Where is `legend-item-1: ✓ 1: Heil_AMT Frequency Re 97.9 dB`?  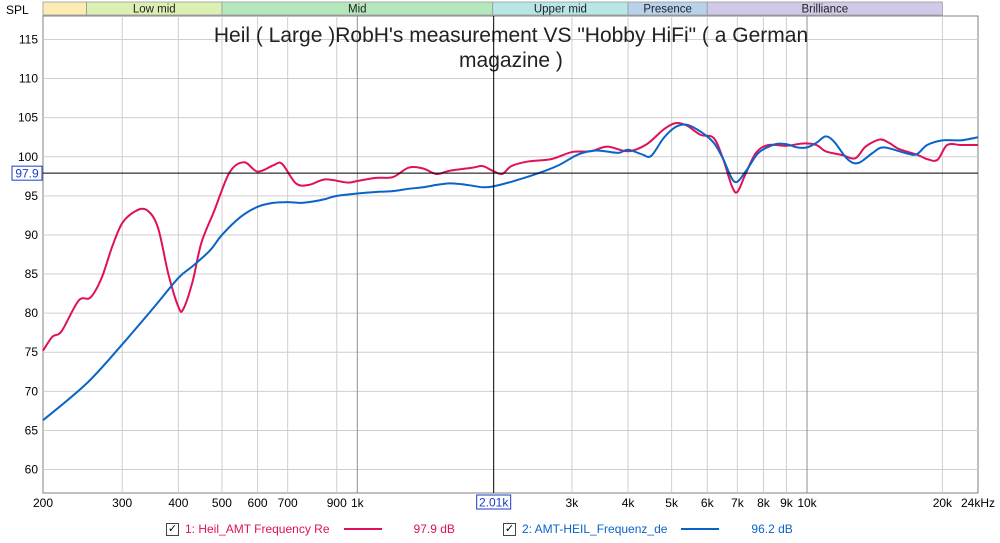
legend-item-1: ✓ 1: Heil_AMT Frequency Re 97.9 dB is located at coordinates (310, 529).